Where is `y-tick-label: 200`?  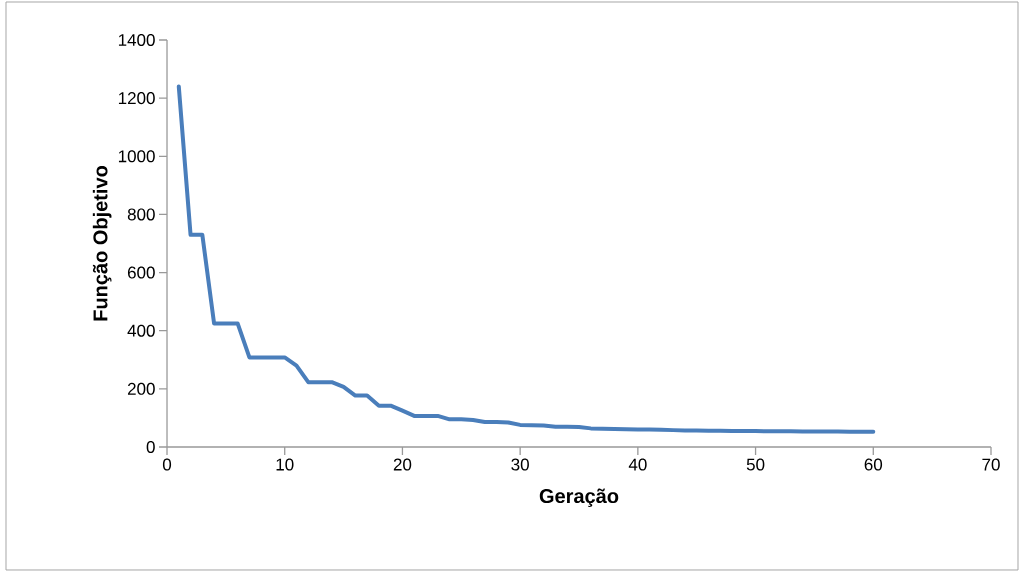
y-tick-label: 200 is located at coordinates (141, 388).